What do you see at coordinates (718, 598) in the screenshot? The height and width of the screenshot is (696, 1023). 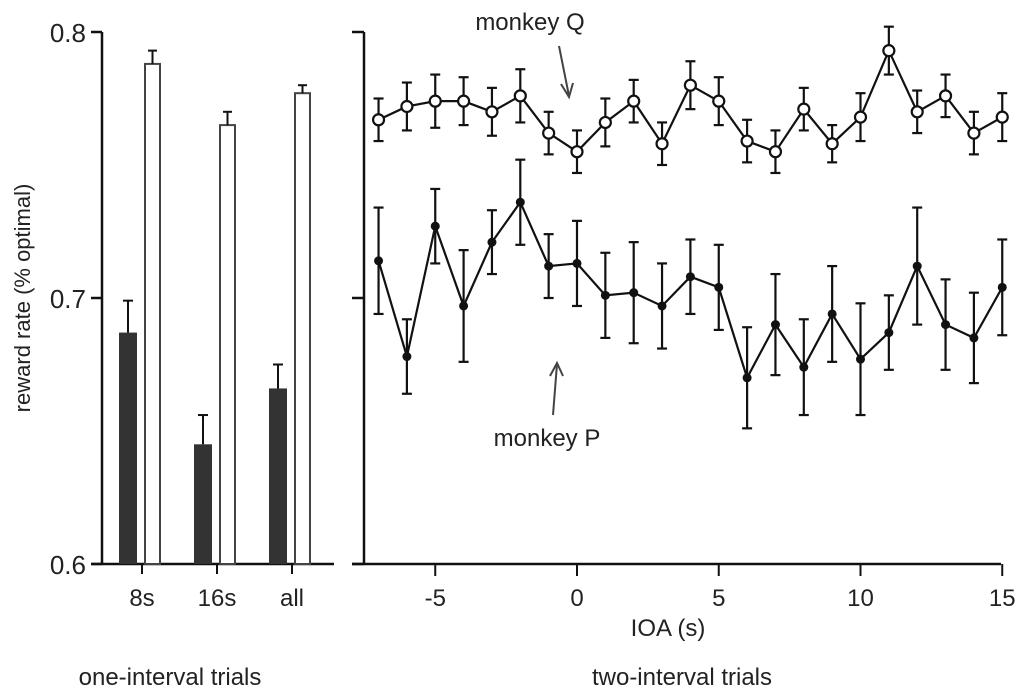 I see `x-tick-label: 5` at bounding box center [718, 598].